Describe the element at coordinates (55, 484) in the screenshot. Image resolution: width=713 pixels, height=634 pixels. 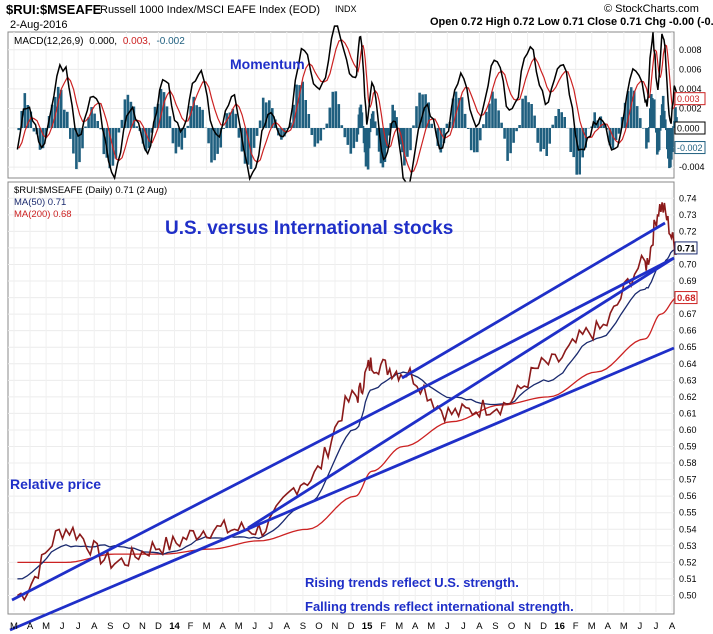
I see `relative-price-label: Relative price` at that location.